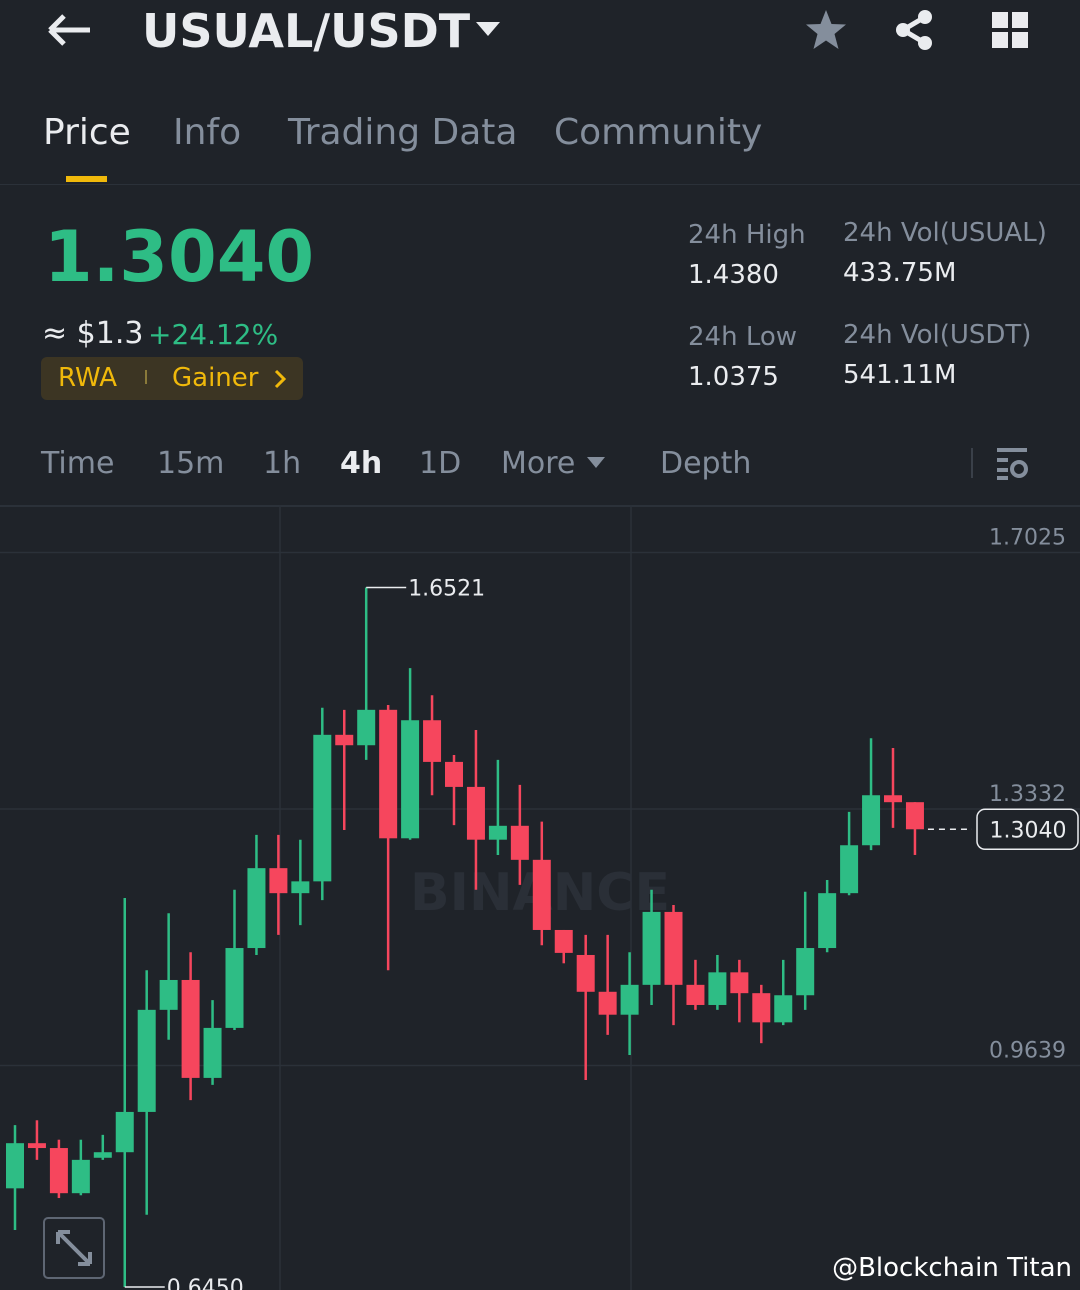  I want to click on tab: Community, so click(658, 132).